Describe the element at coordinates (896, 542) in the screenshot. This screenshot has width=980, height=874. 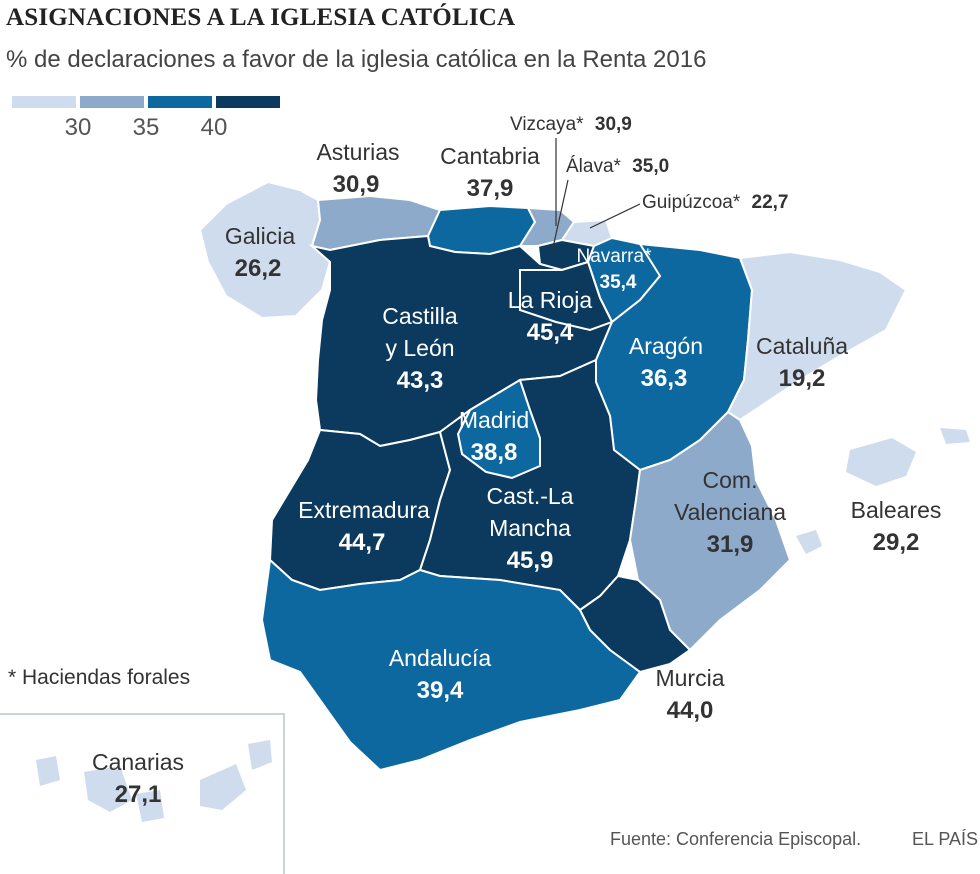
I see `label-baleares-value: 29,2` at that location.